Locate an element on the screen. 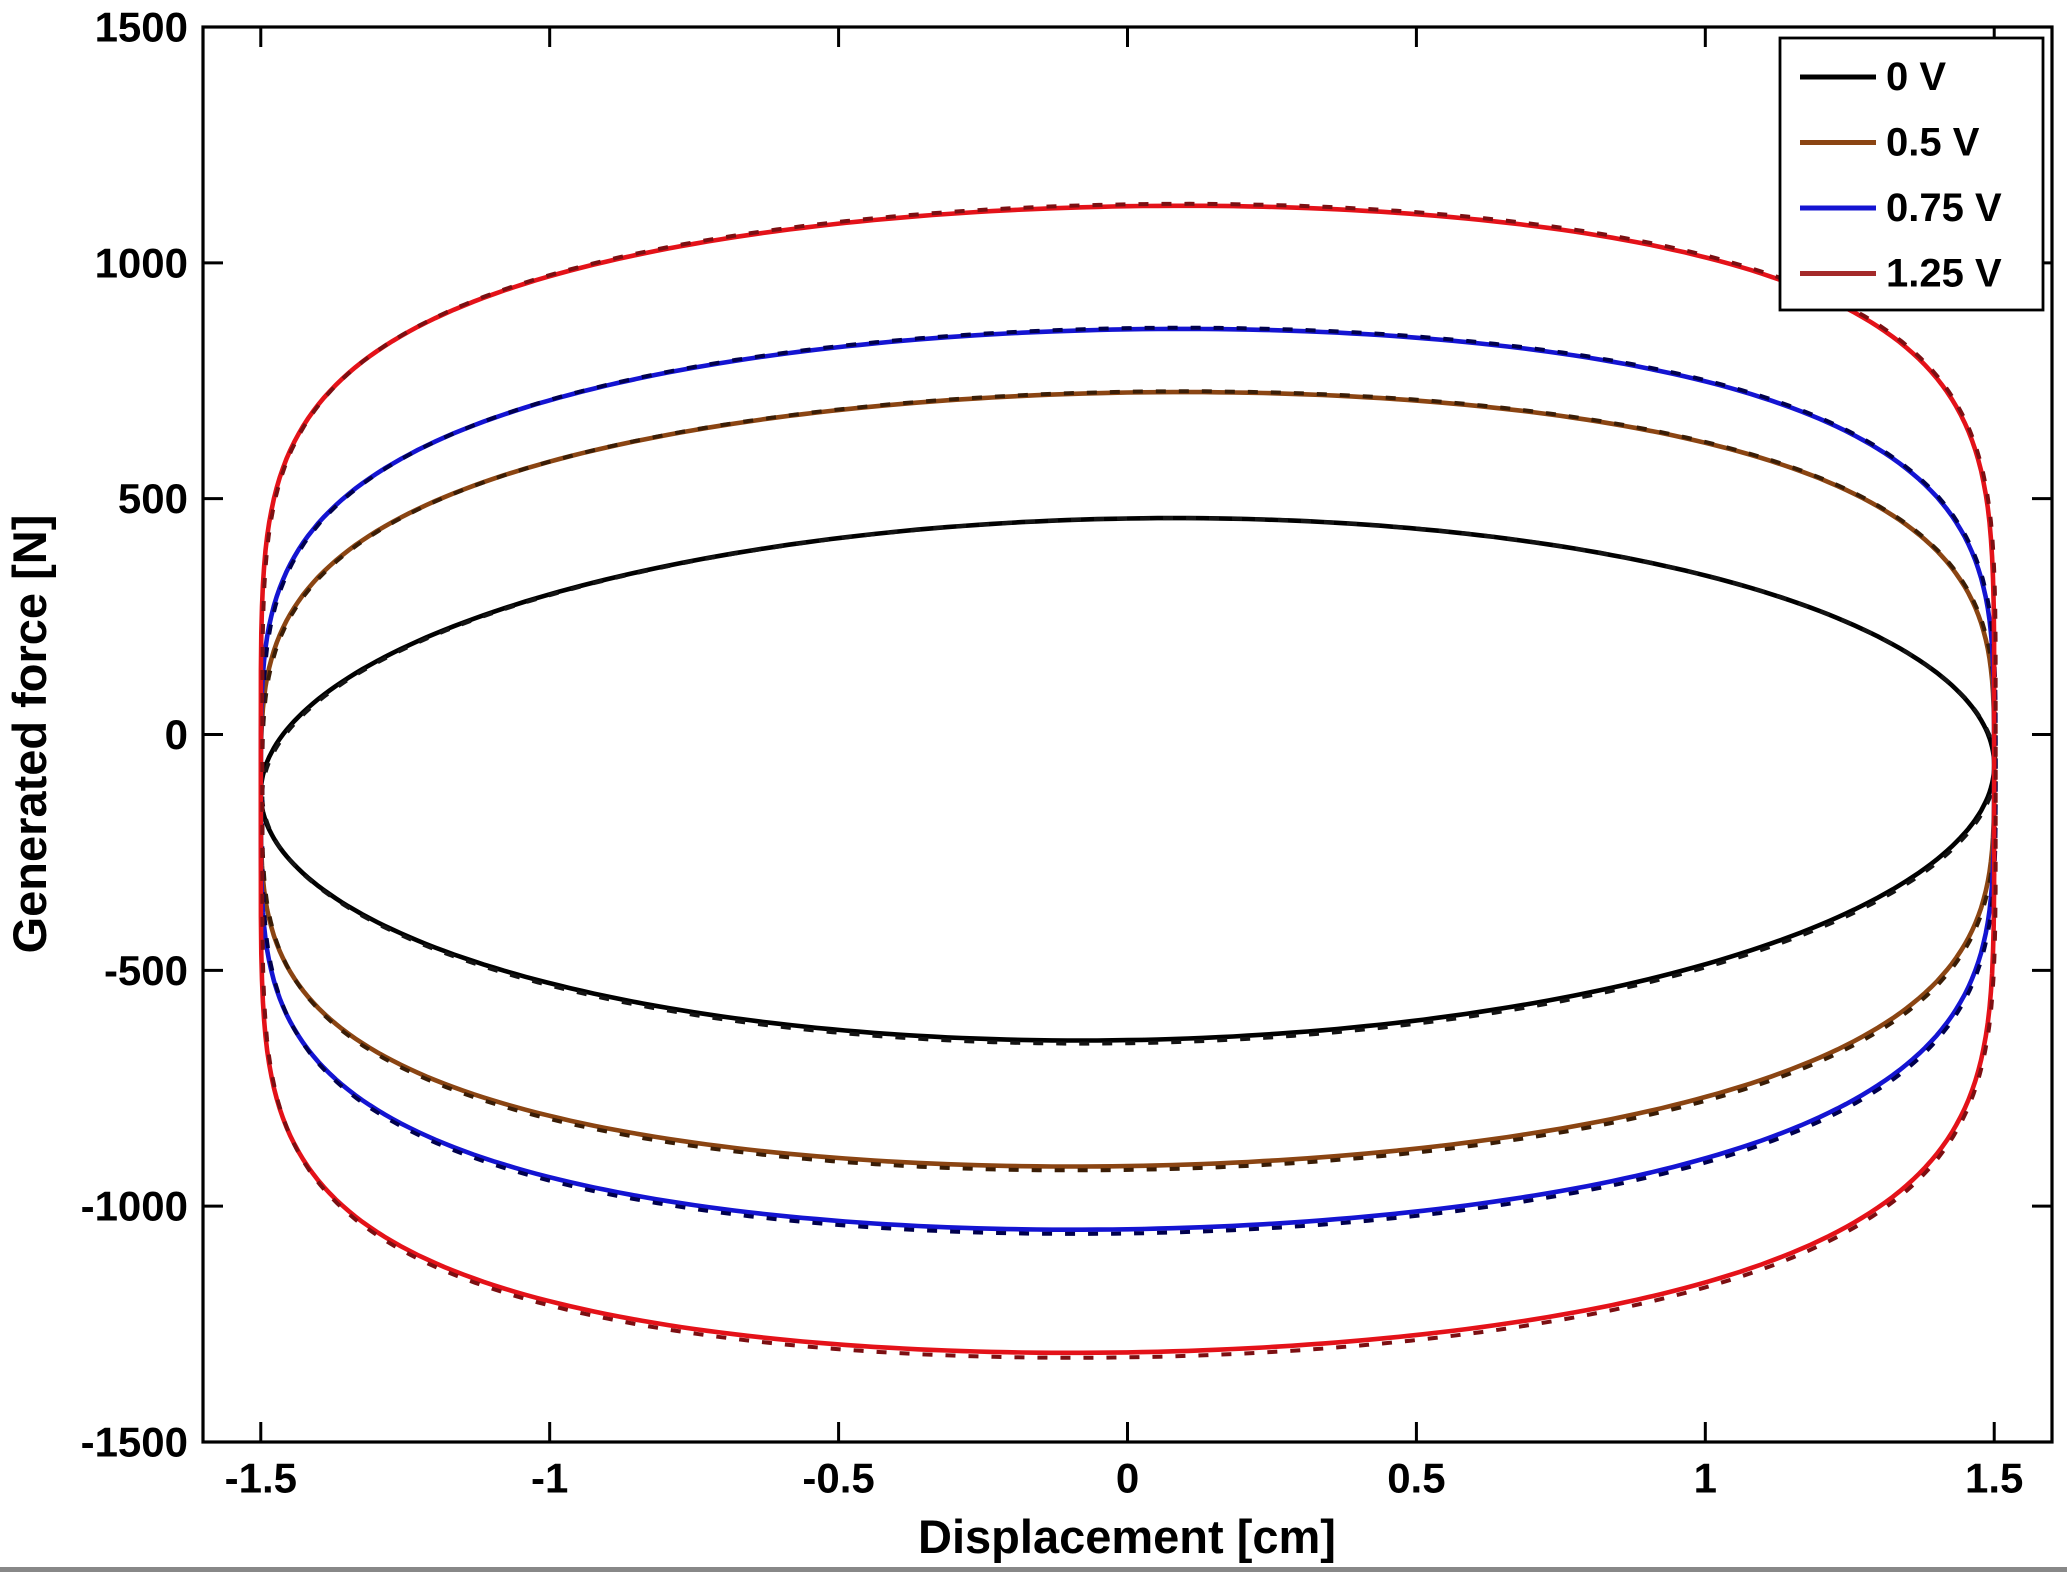  y-axis-label: Generated force [N] is located at coordinates (29, 734).